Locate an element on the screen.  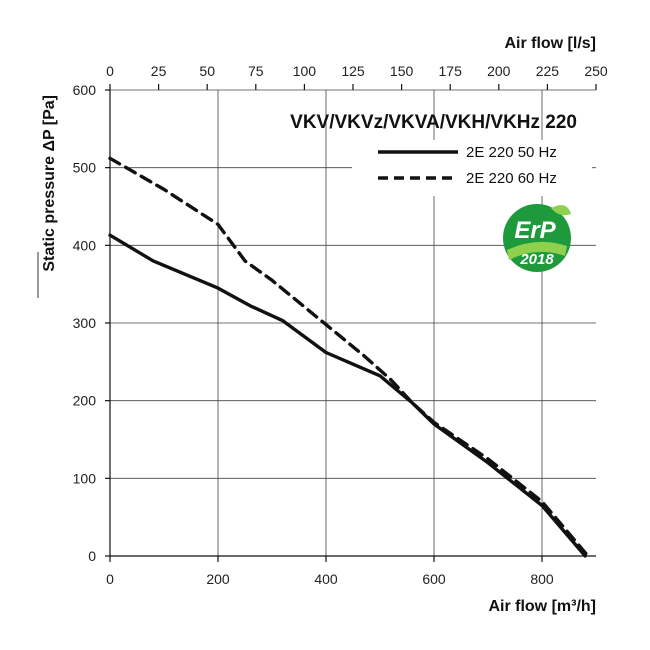
x-tick-label: 800 is located at coordinates (542, 579).